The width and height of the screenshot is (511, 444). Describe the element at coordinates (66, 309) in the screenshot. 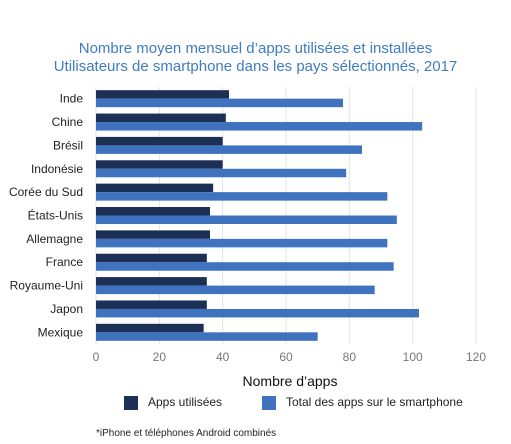

I see `category-label: Japon` at that location.